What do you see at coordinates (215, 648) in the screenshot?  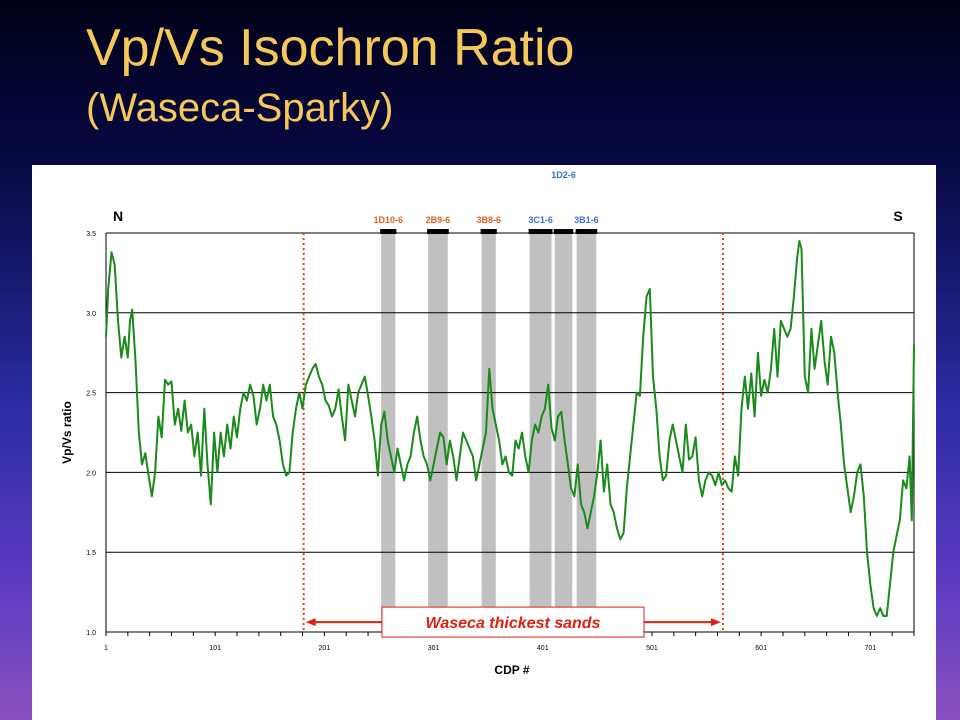 I see `x-tick-label: 101` at bounding box center [215, 648].